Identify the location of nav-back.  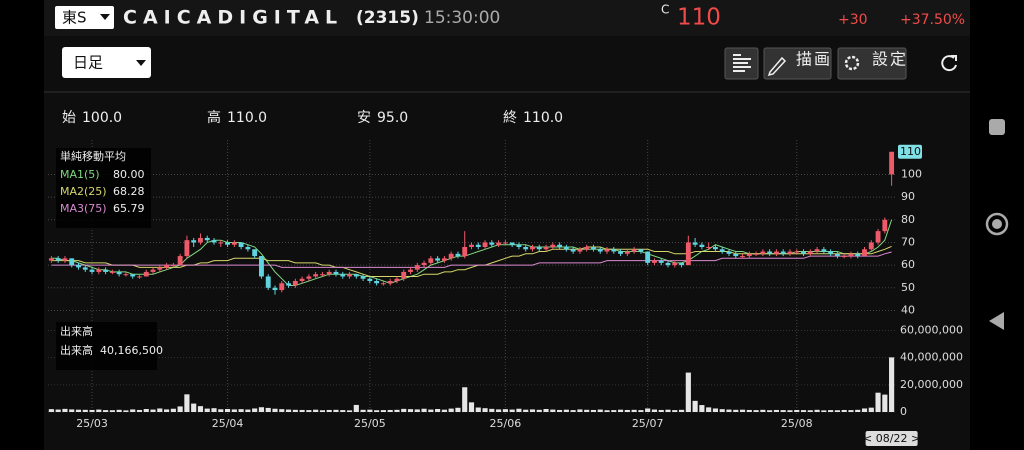
(996, 321).